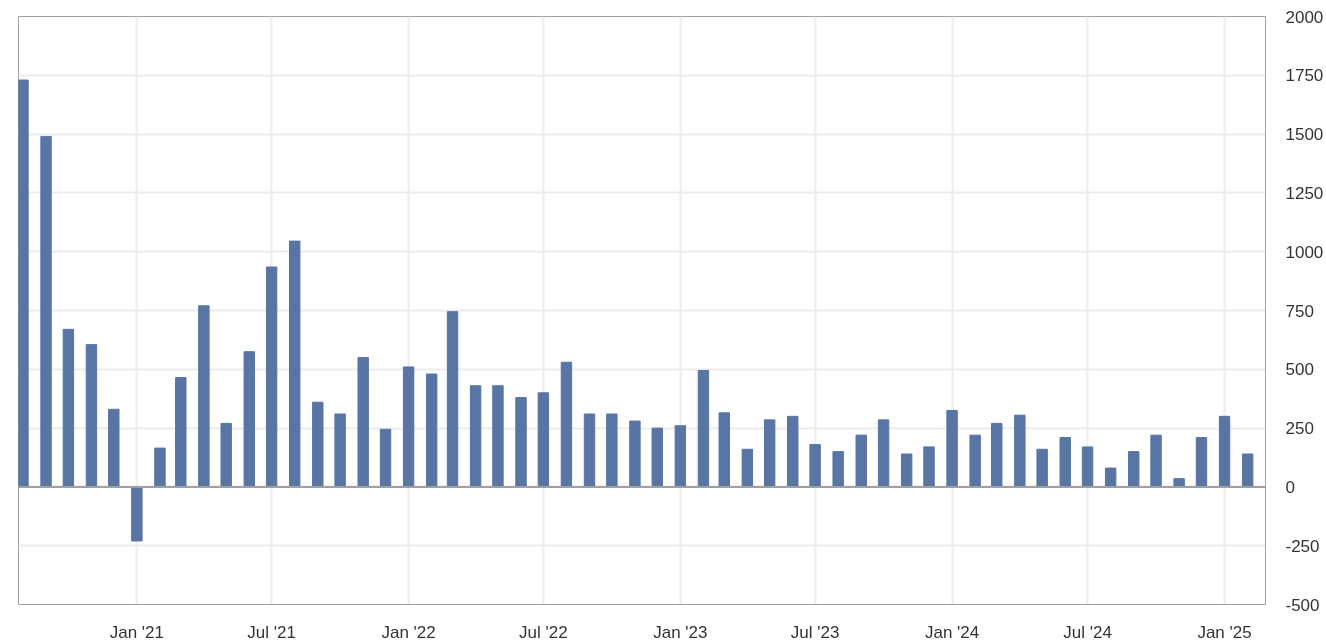 This screenshot has height=644, width=1326. I want to click on y-tick-label: 1250, so click(1304, 193).